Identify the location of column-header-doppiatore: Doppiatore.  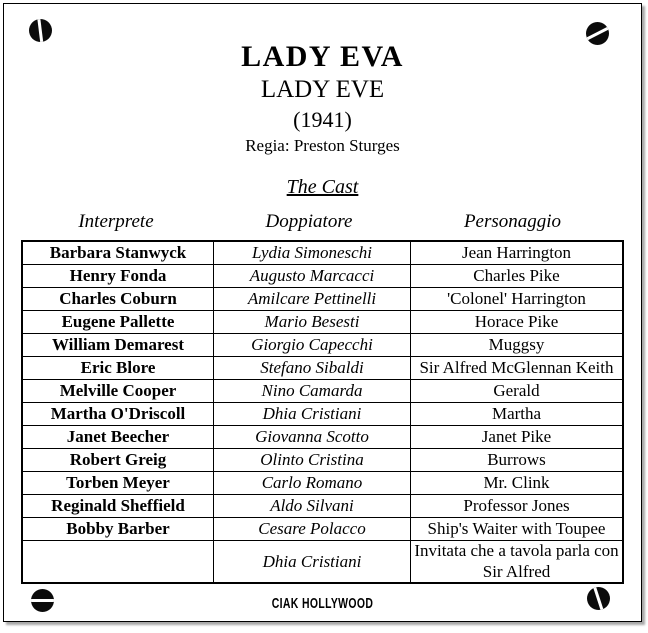
(309, 222).